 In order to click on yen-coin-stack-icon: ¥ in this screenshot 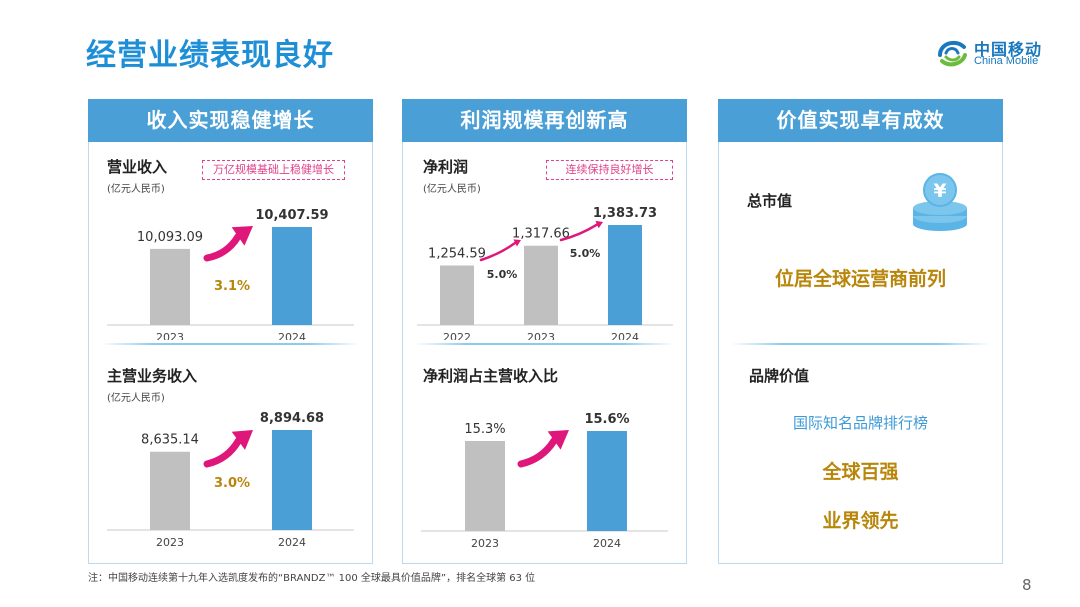, I will do `click(940, 202)`.